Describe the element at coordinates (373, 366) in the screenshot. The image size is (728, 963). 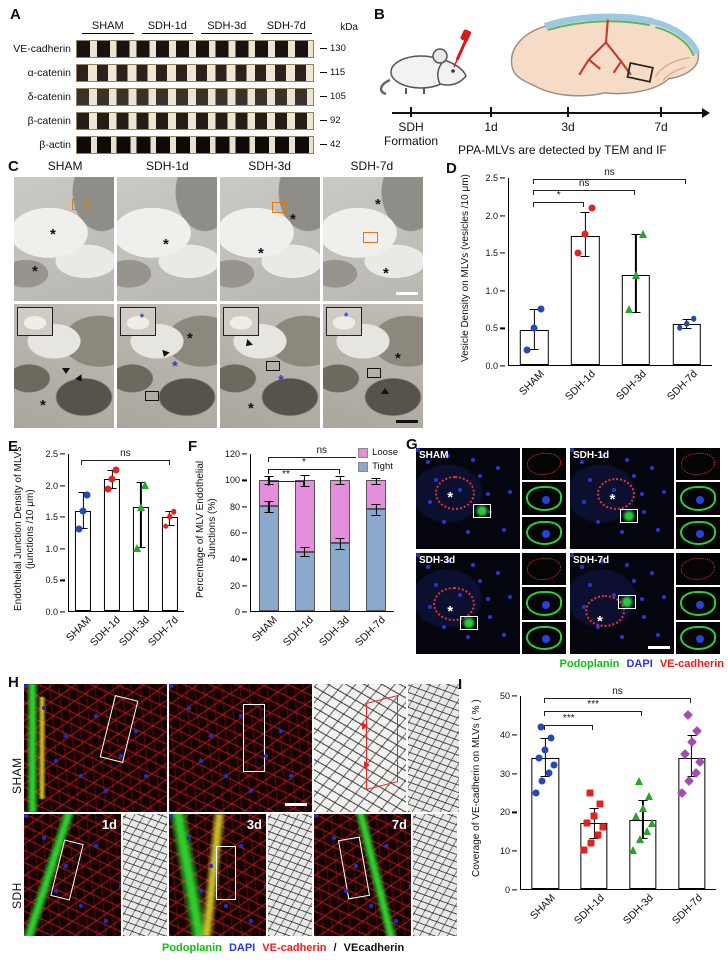
I see `tem-image-sdh7d-high: * *` at that location.